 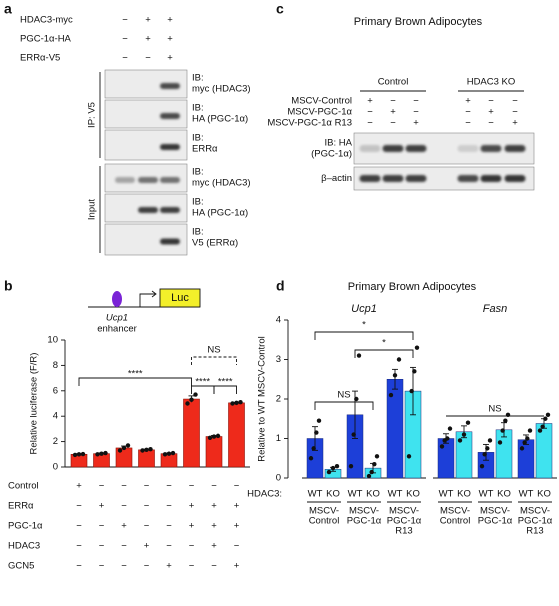 I want to click on x-tick-label: PGC-1α, so click(x=364, y=521).